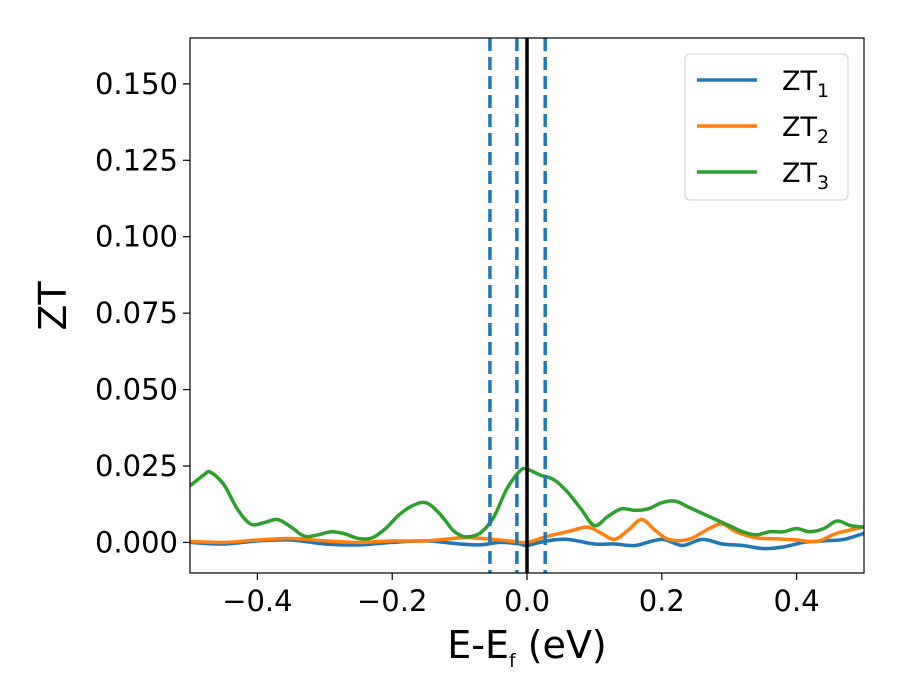  I want to click on x-axis-label-main: E-E, so click(478, 645).